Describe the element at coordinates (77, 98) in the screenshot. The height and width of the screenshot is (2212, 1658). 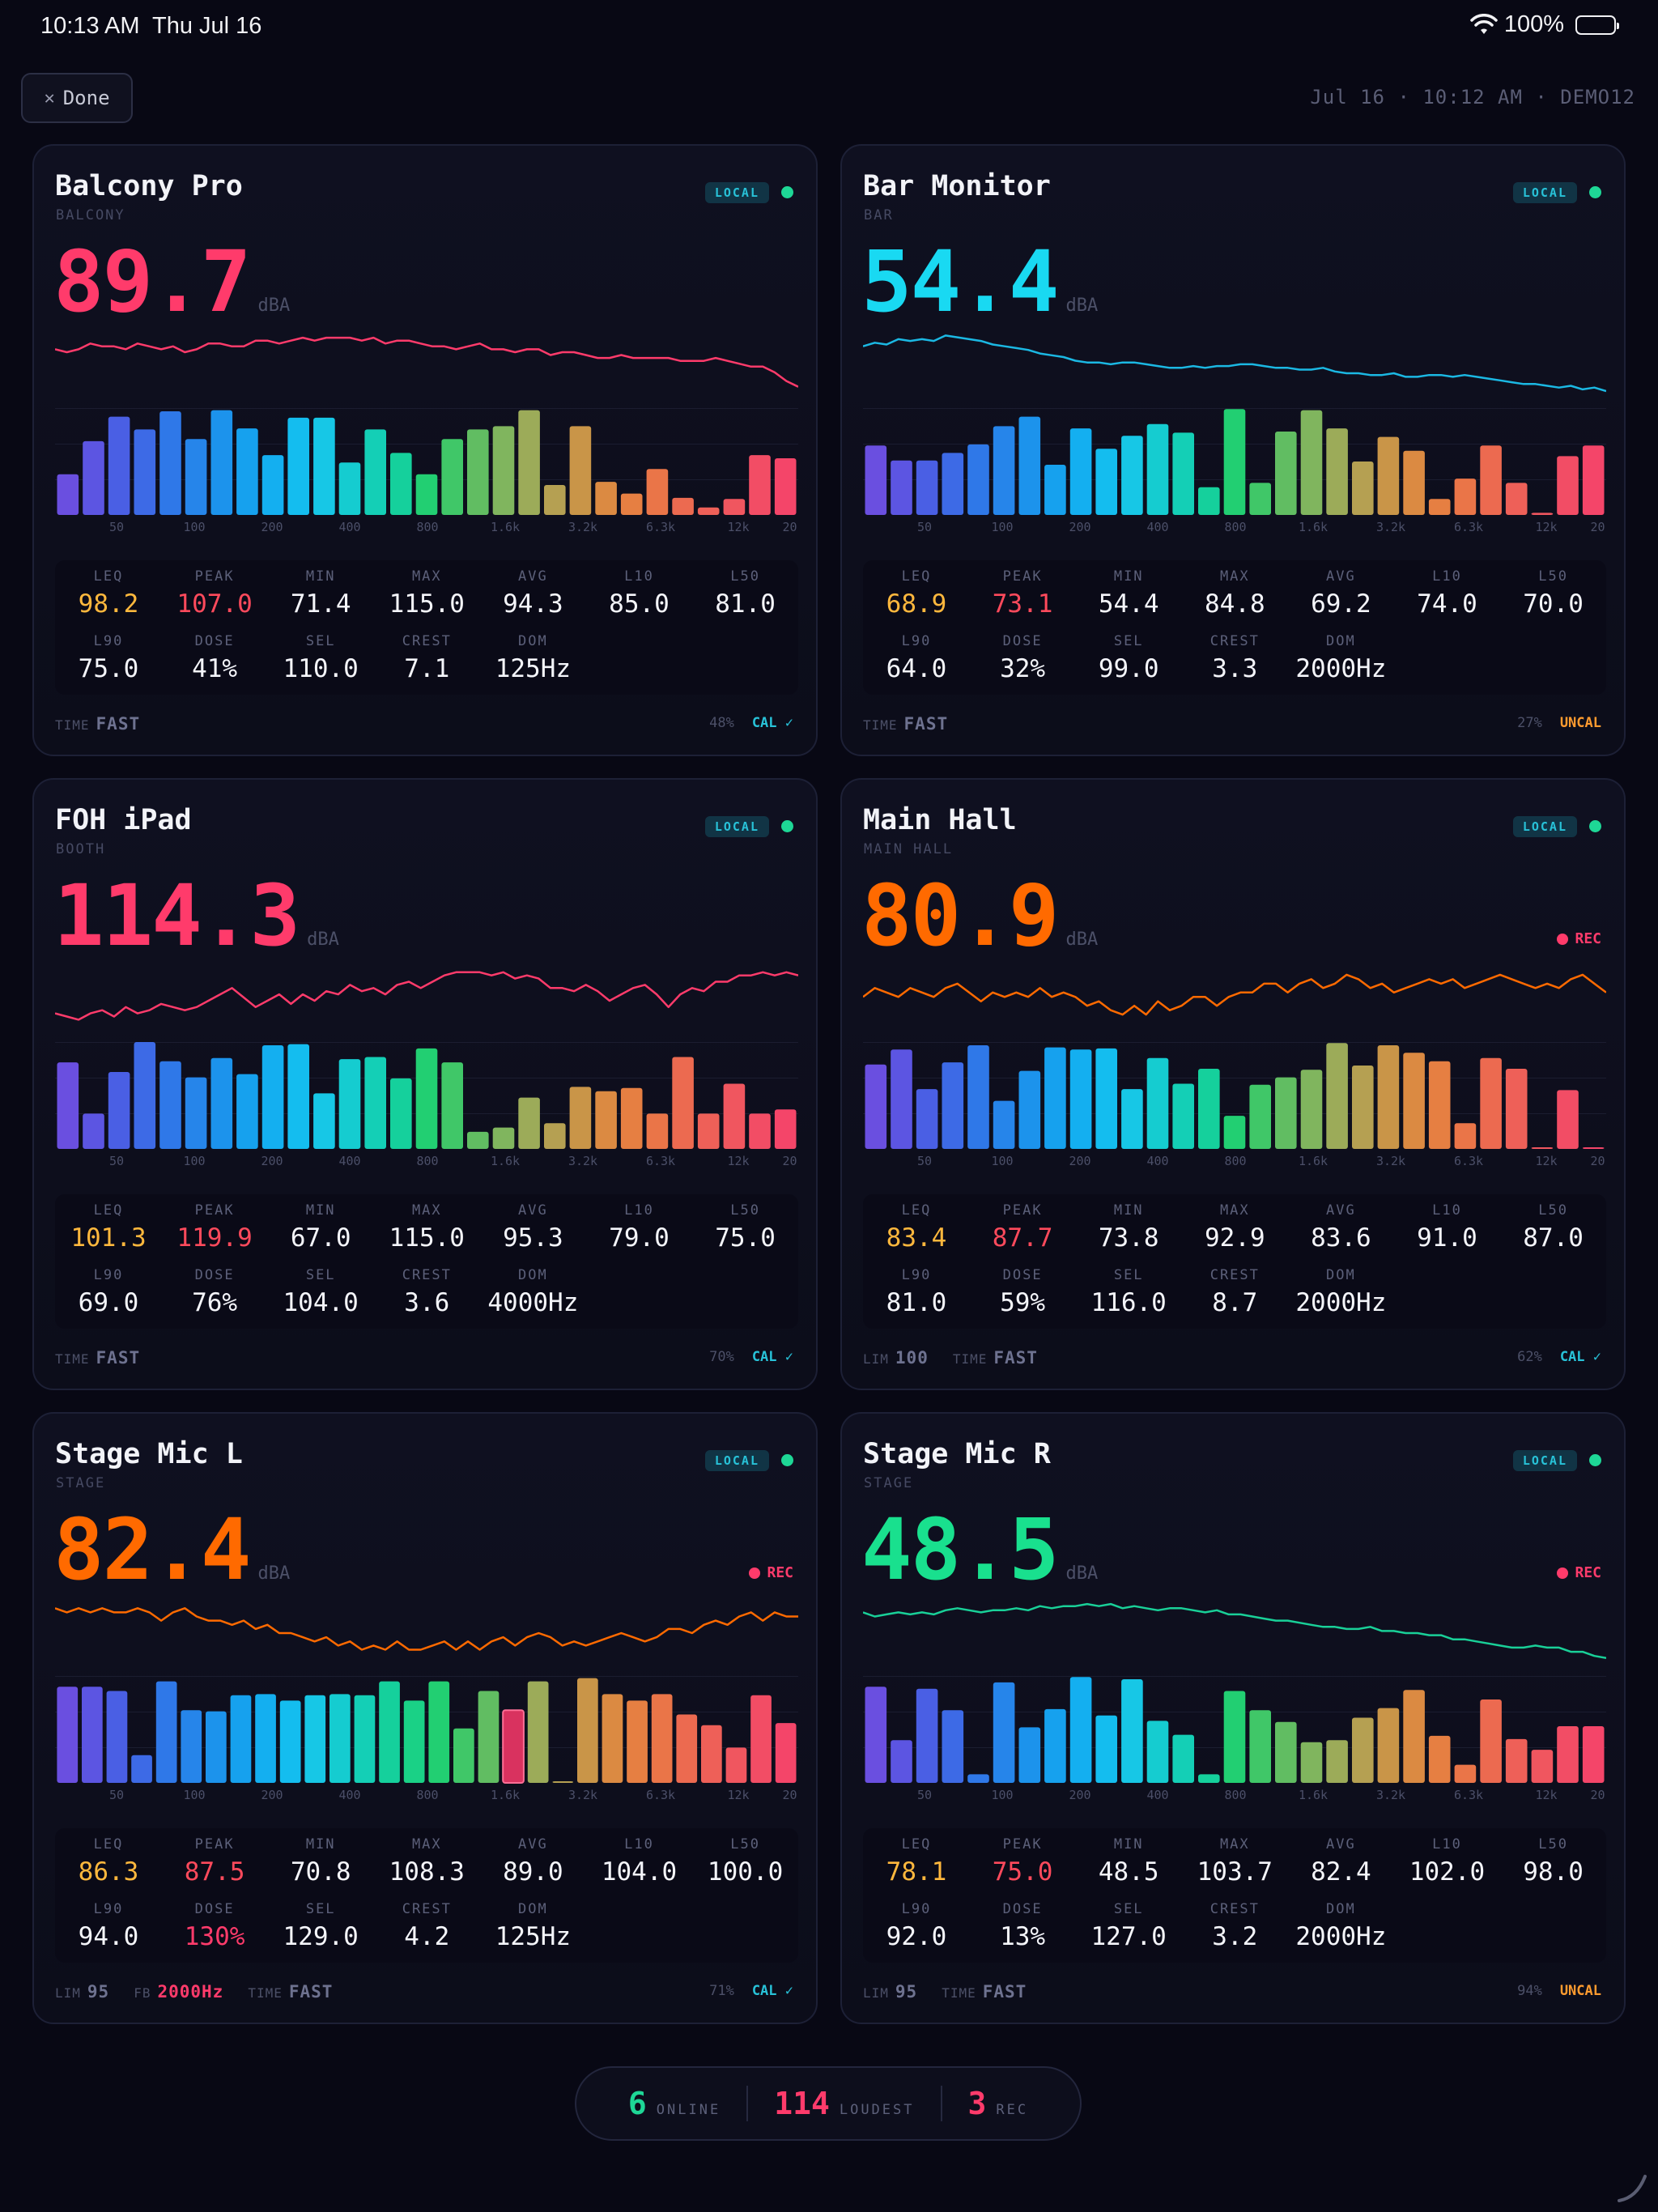
I see `done-button: ✕ Done` at that location.